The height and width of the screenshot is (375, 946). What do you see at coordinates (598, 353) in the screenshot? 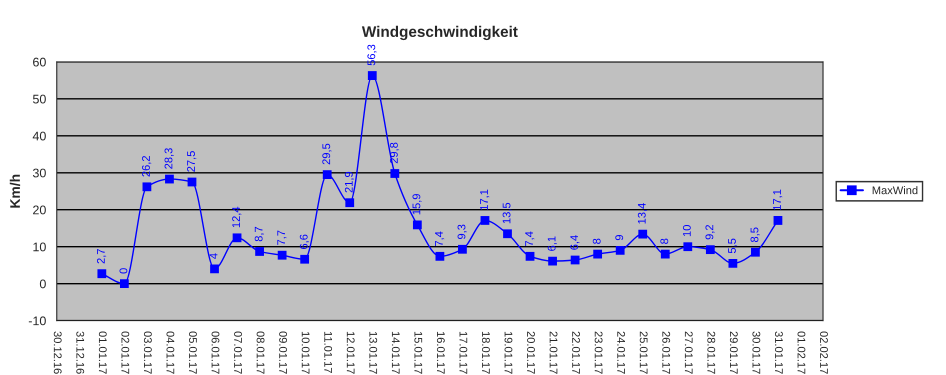
I see `x-tick-label: 23.01.17` at bounding box center [598, 353].